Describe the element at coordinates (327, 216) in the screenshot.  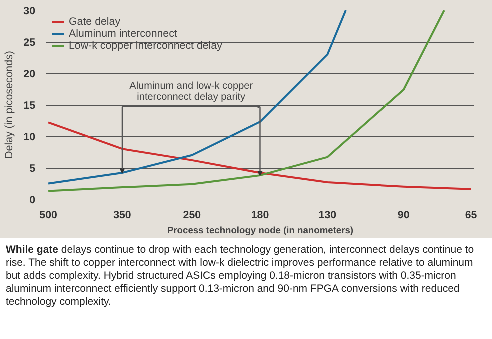
I see `x-tick-label: 130` at that location.